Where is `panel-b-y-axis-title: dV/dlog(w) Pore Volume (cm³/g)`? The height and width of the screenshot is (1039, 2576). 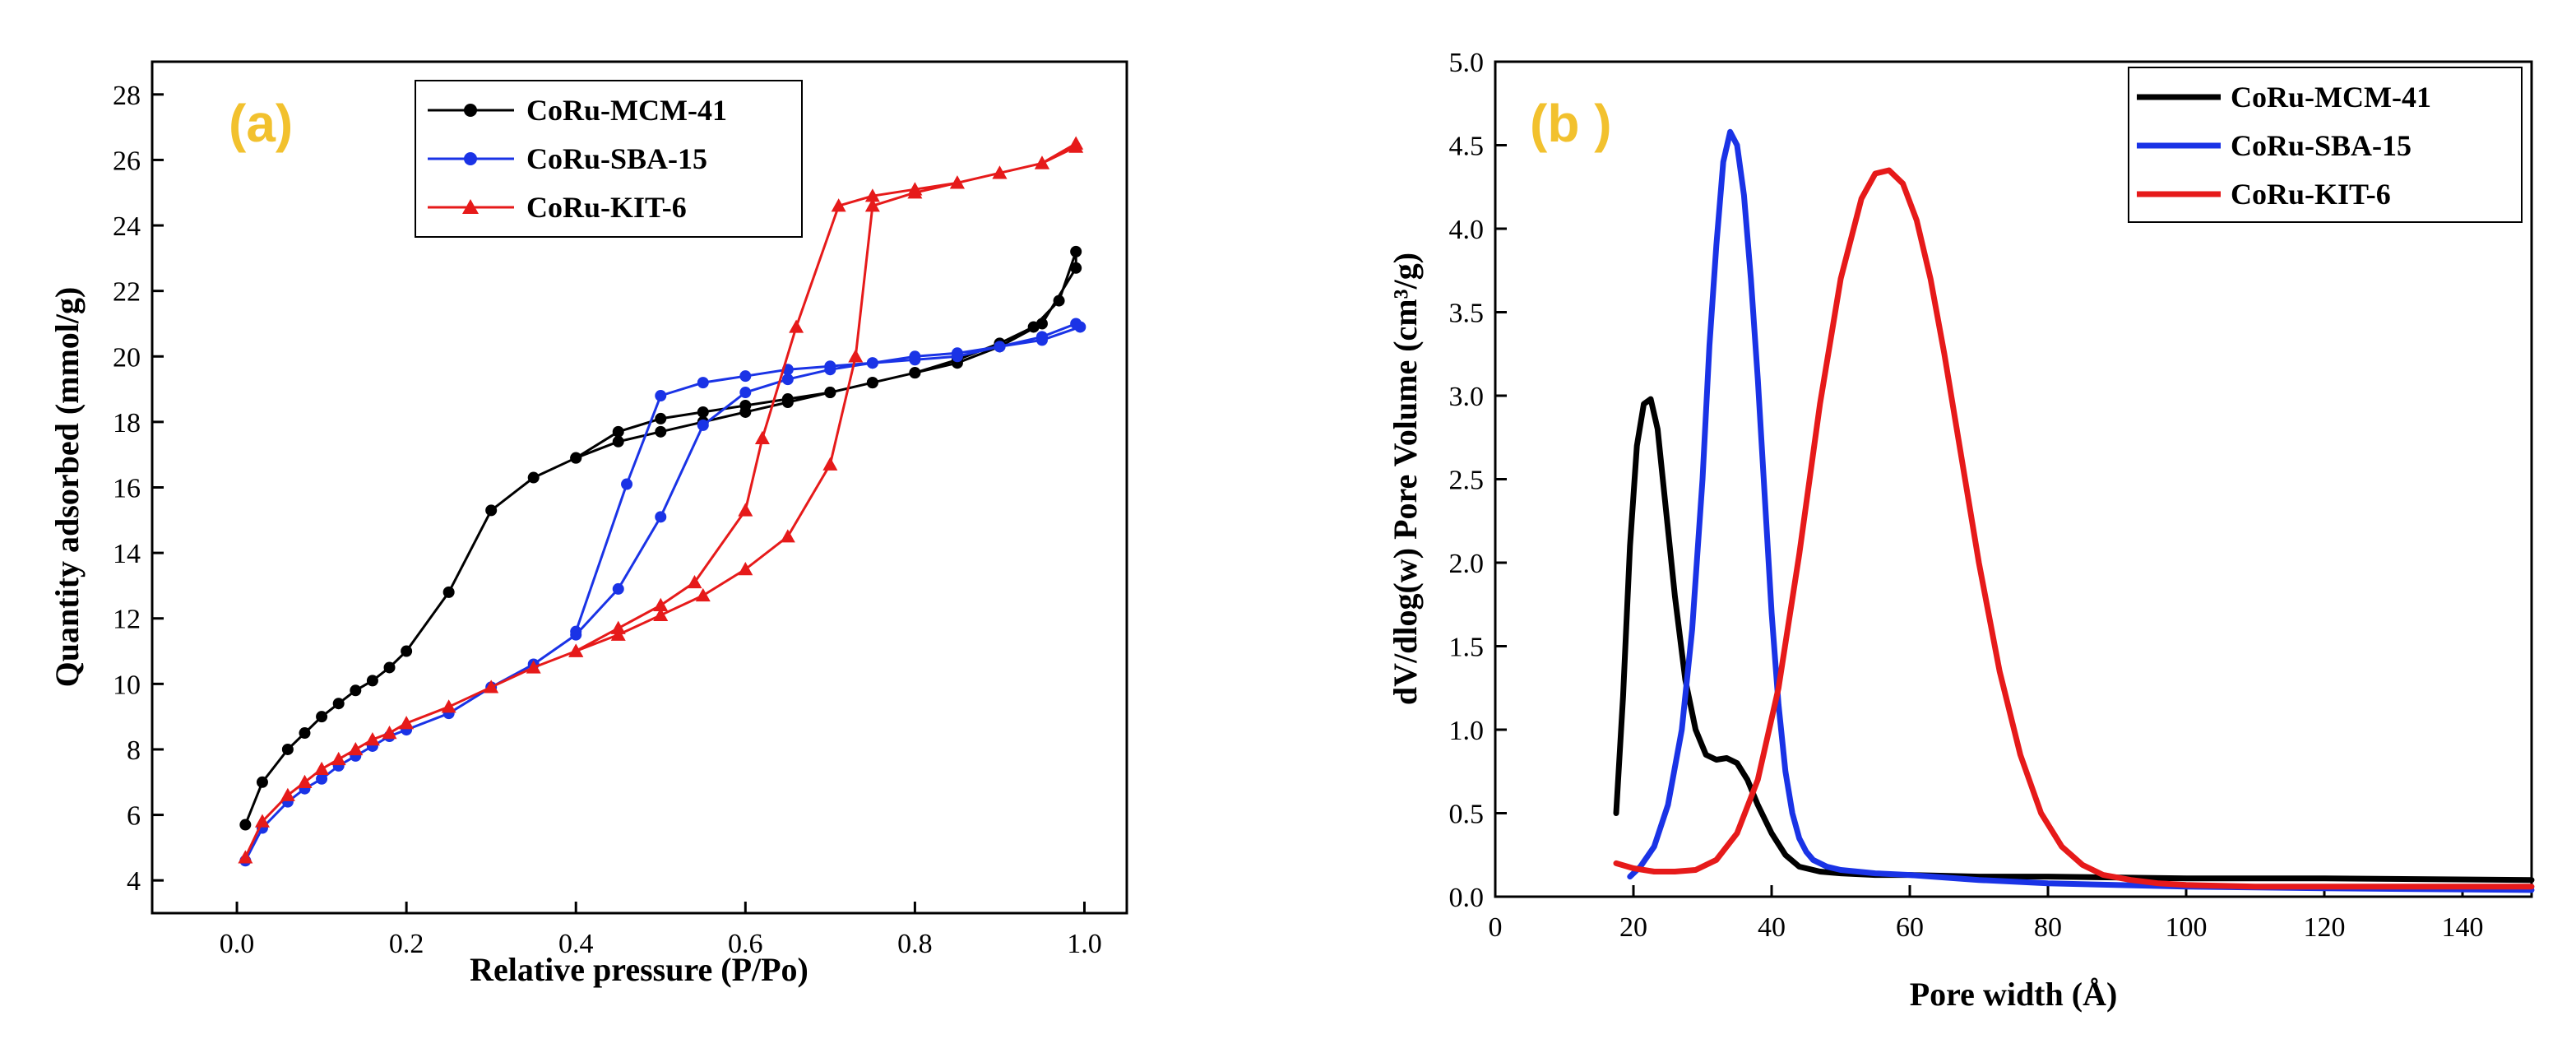 panel-b-y-axis-title: dV/dlog(w) Pore Volume (cm³/g) is located at coordinates (1405, 479).